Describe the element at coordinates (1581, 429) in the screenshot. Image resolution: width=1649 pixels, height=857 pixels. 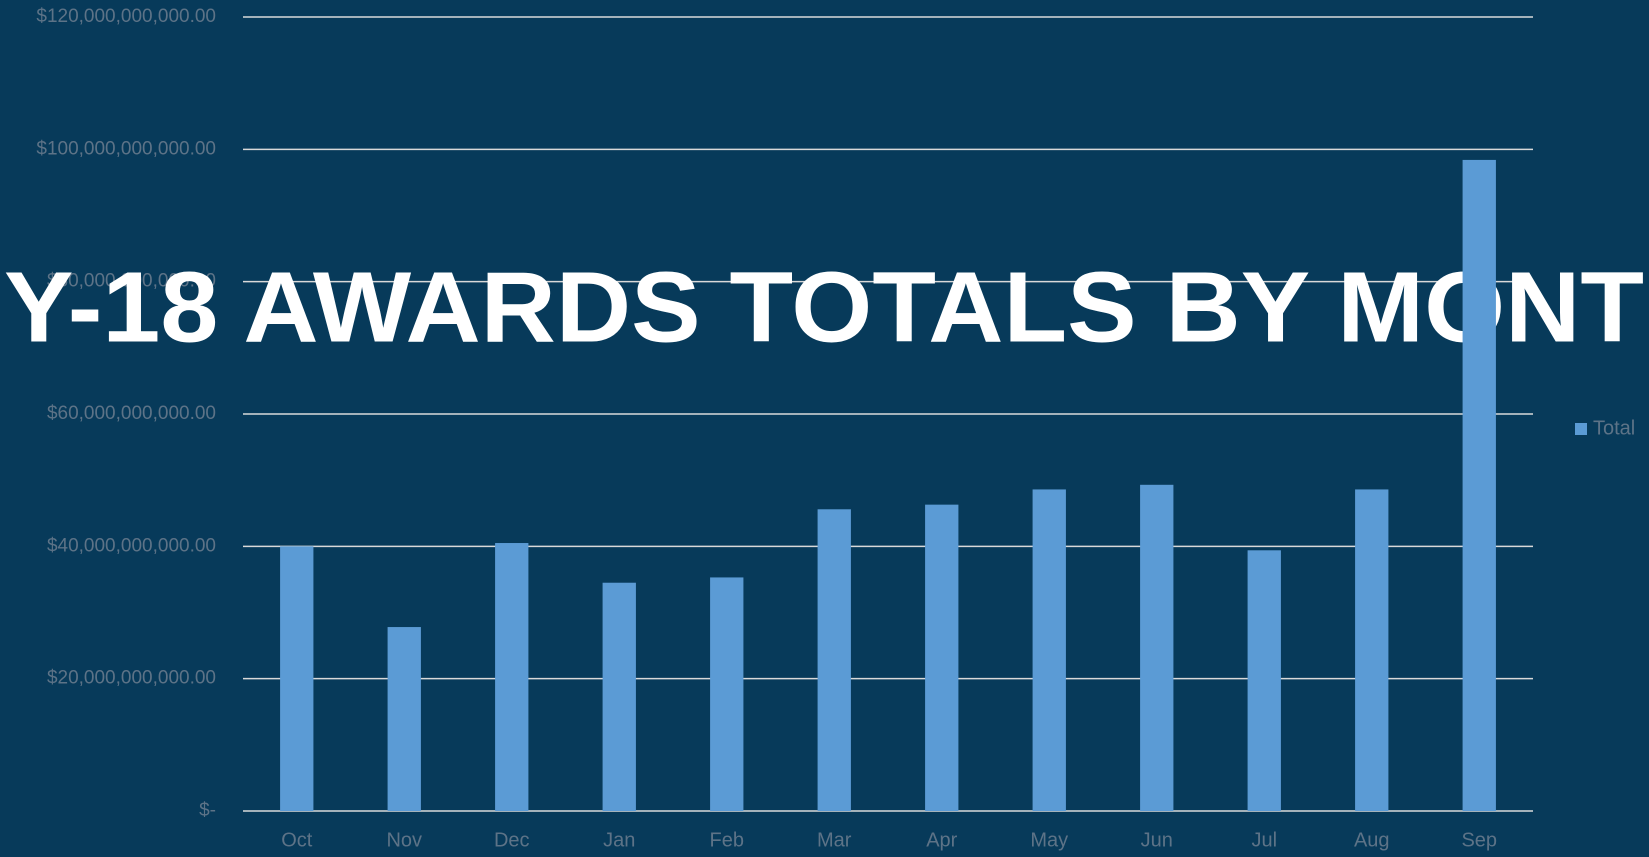
I see `legend-swatch` at that location.